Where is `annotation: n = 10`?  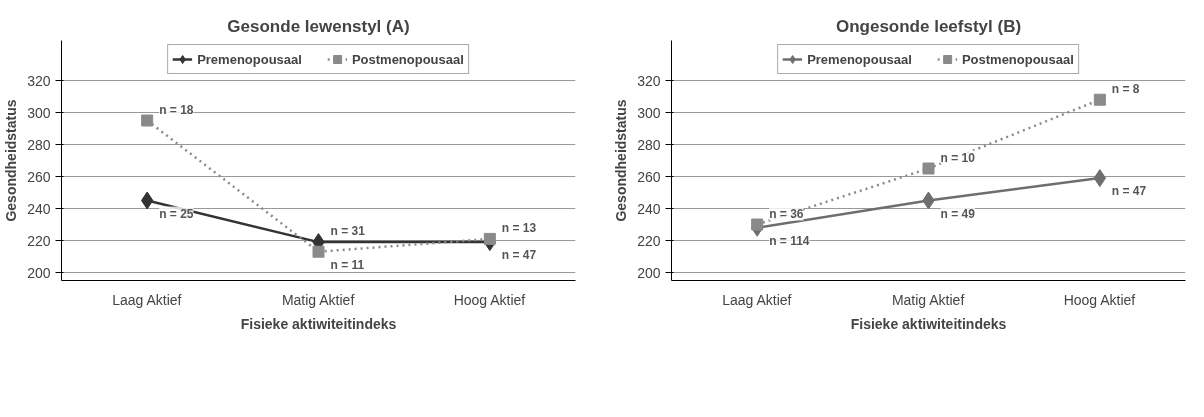
annotation: n = 10 is located at coordinates (958, 157).